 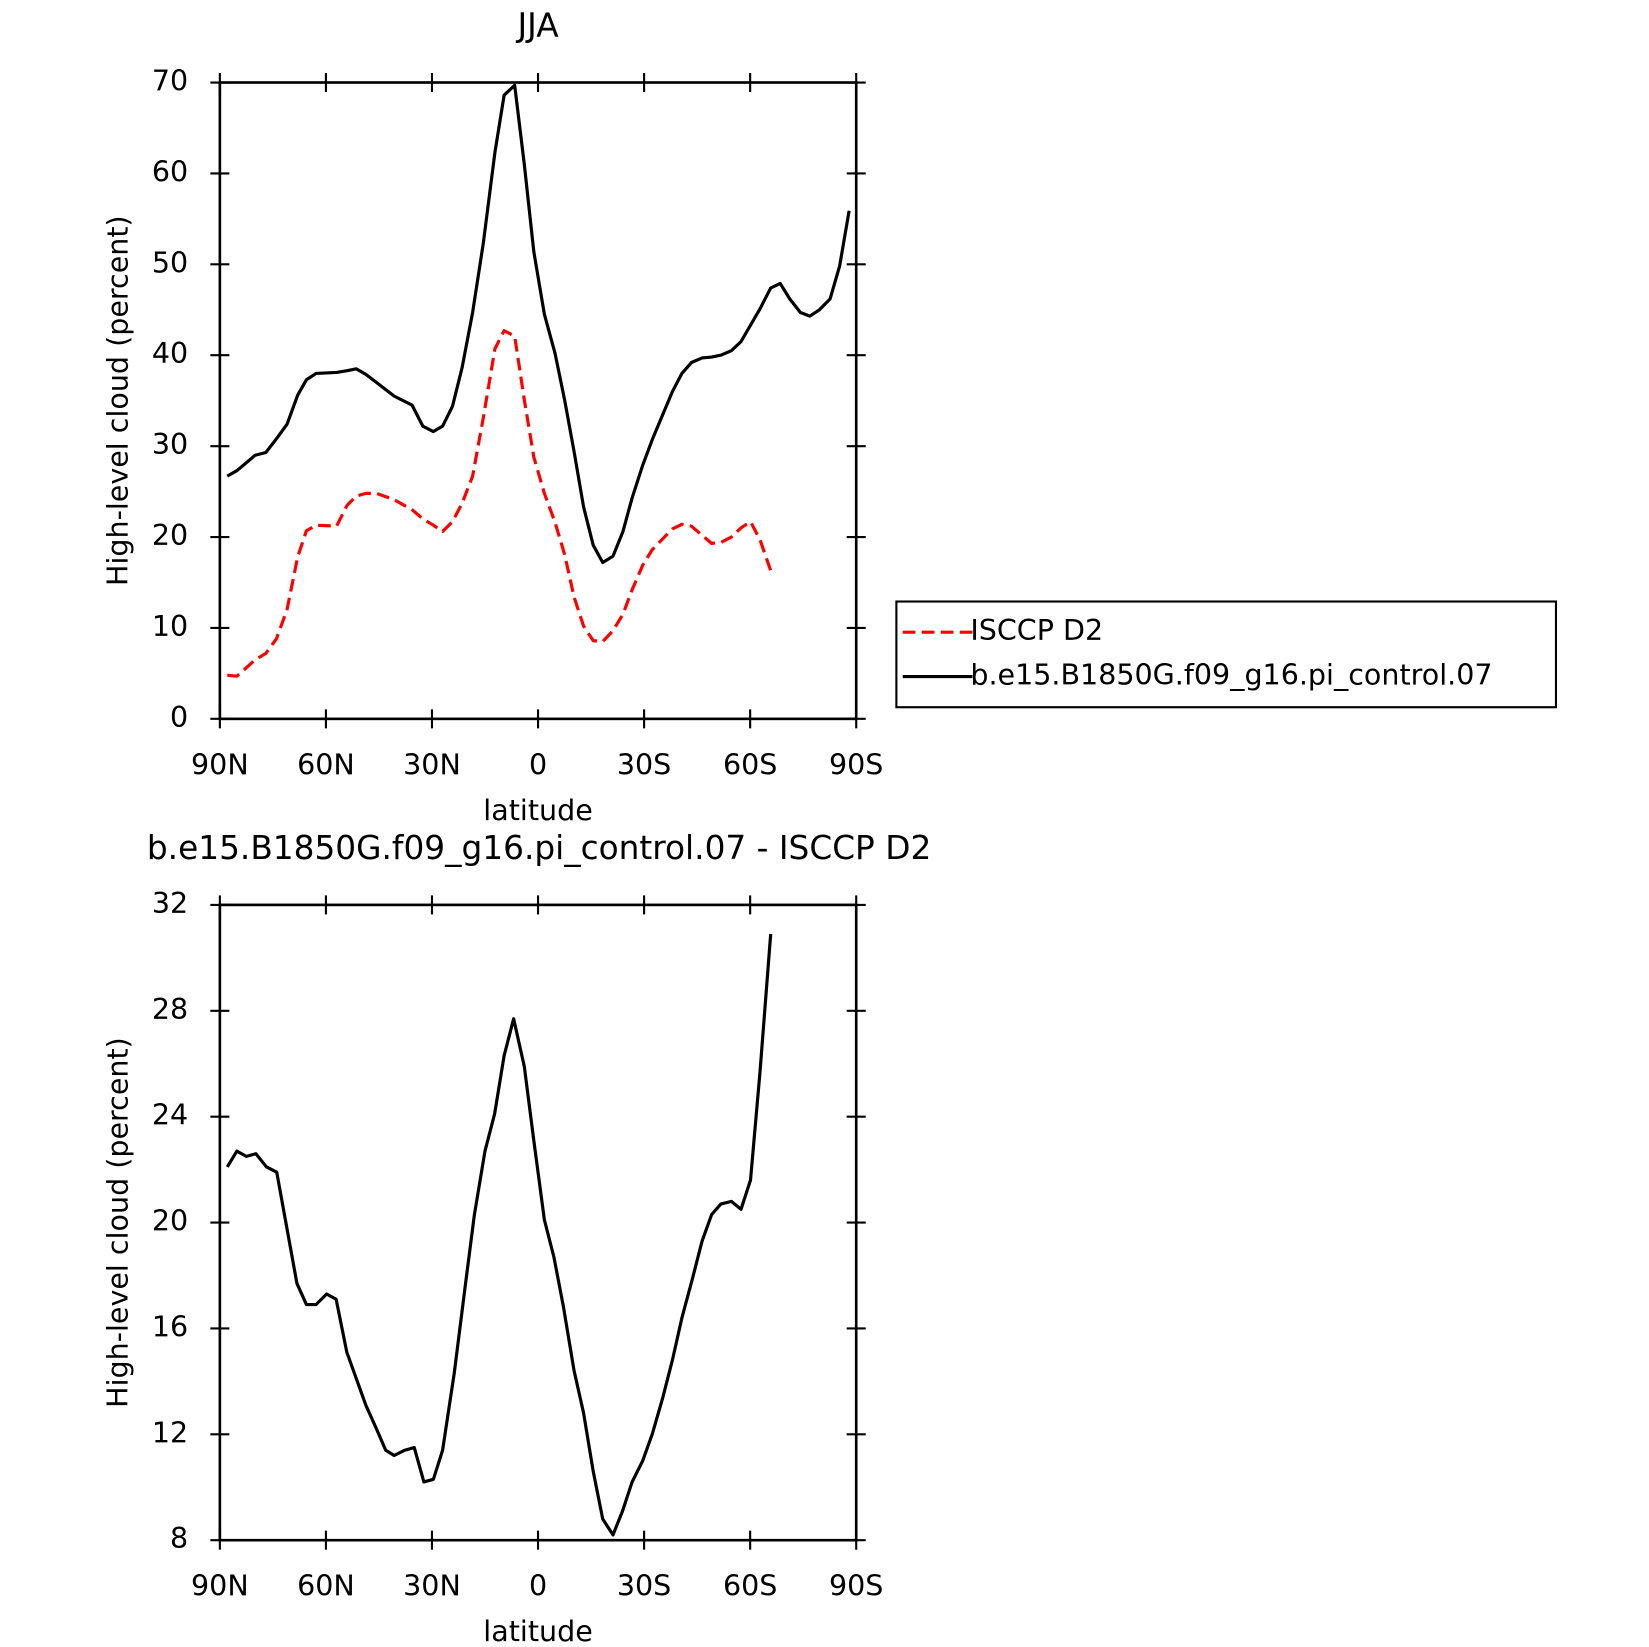 What do you see at coordinates (170, 81) in the screenshot?
I see `y-tick-label: 70` at bounding box center [170, 81].